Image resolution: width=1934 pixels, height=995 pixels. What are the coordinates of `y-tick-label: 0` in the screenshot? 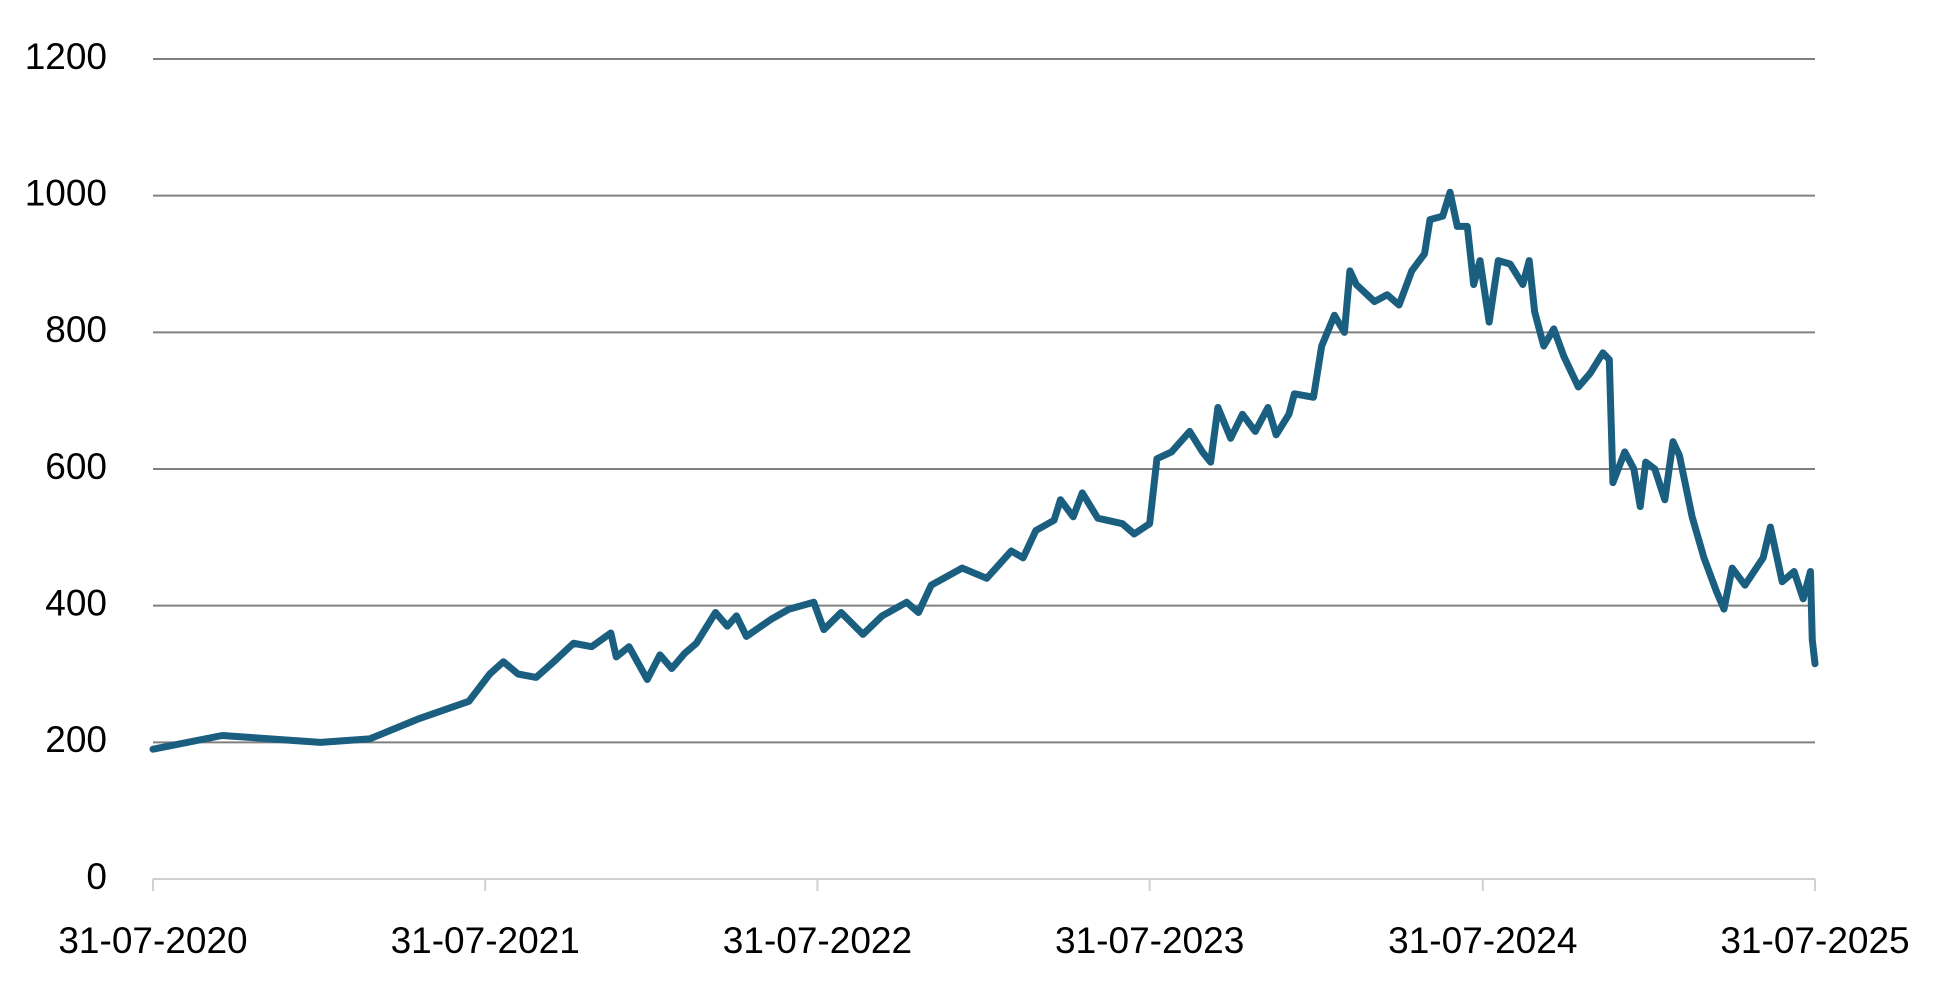 It's located at (96, 876).